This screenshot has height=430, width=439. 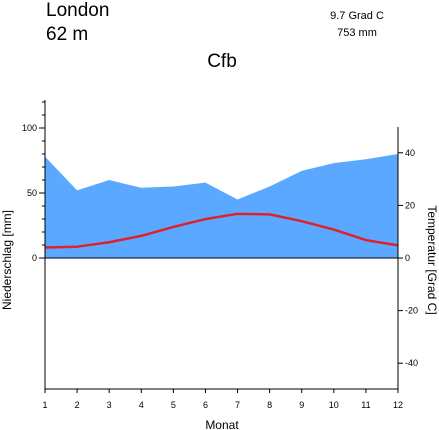 What do you see at coordinates (301, 405) in the screenshot?
I see `x-tick-label-9: 9` at bounding box center [301, 405].